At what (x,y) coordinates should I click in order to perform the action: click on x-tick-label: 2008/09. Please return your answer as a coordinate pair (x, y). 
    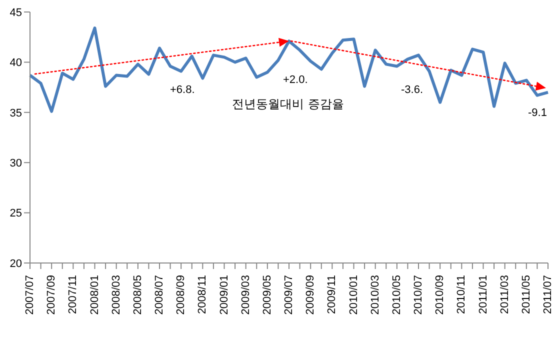
    Looking at the image, I should click on (181, 295).